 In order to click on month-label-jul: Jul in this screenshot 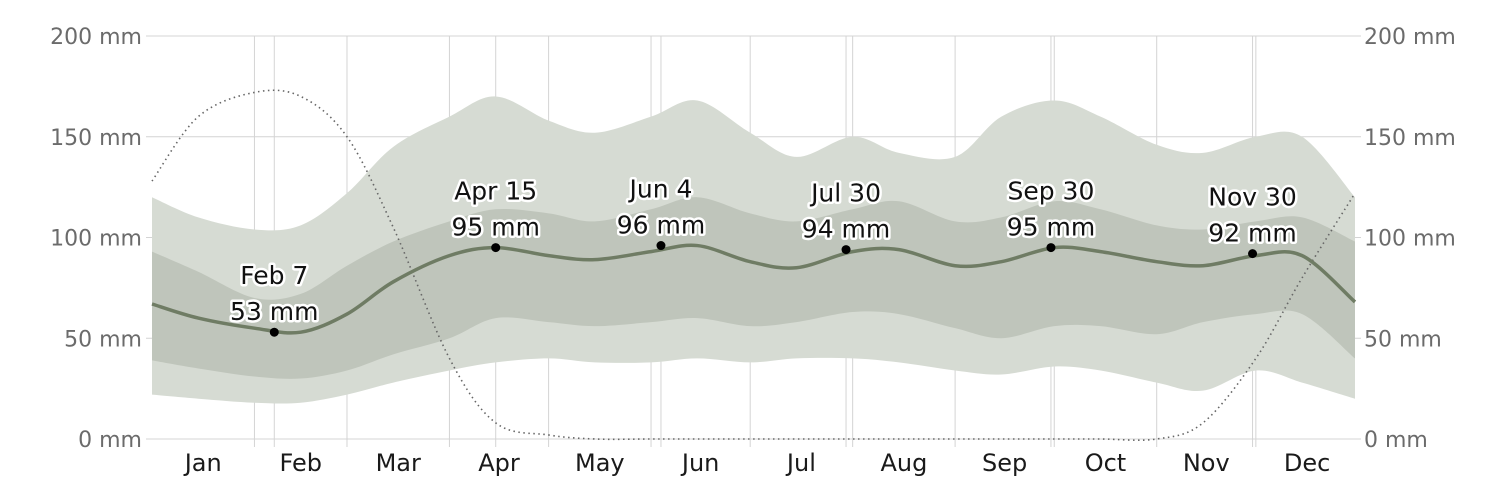, I will do `click(800, 463)`.